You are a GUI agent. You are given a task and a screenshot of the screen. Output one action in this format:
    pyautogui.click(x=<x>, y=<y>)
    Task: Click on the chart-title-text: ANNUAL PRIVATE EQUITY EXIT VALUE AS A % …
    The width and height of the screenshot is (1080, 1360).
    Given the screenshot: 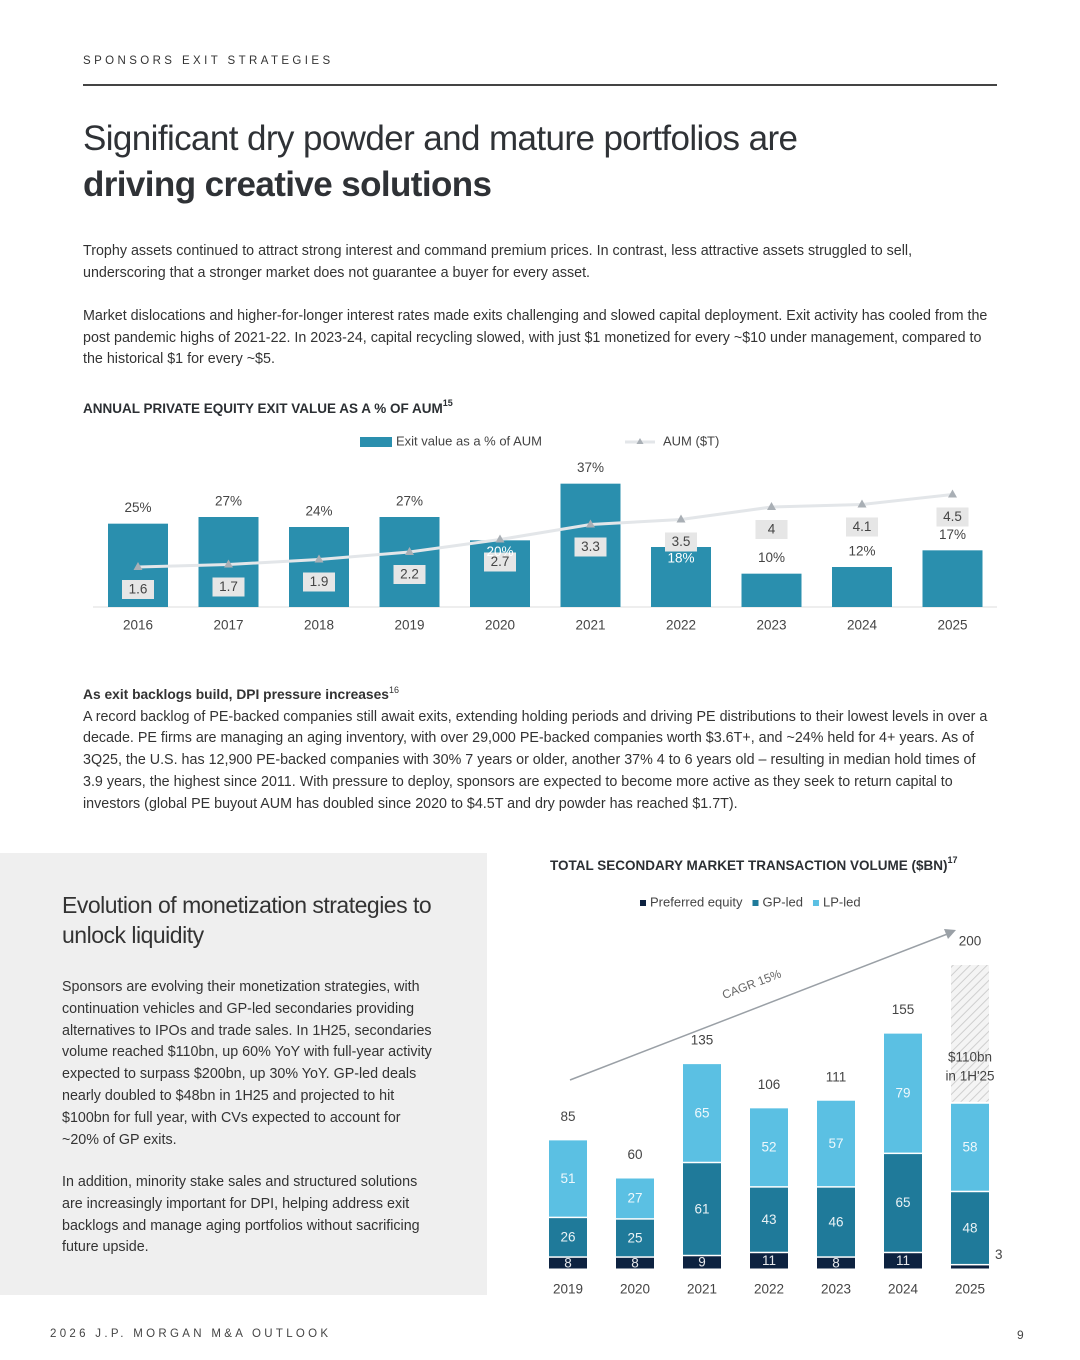 What is the action you would take?
    pyautogui.click(x=263, y=408)
    